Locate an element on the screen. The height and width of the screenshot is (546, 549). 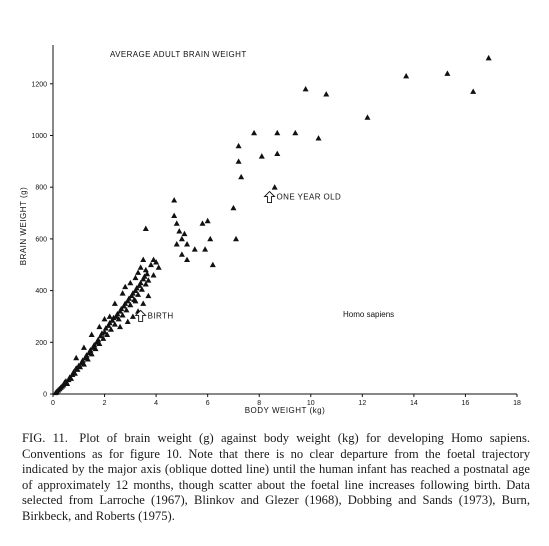
x-axis-label: BODY WEIGHT (kg) is located at coordinates (285, 410).